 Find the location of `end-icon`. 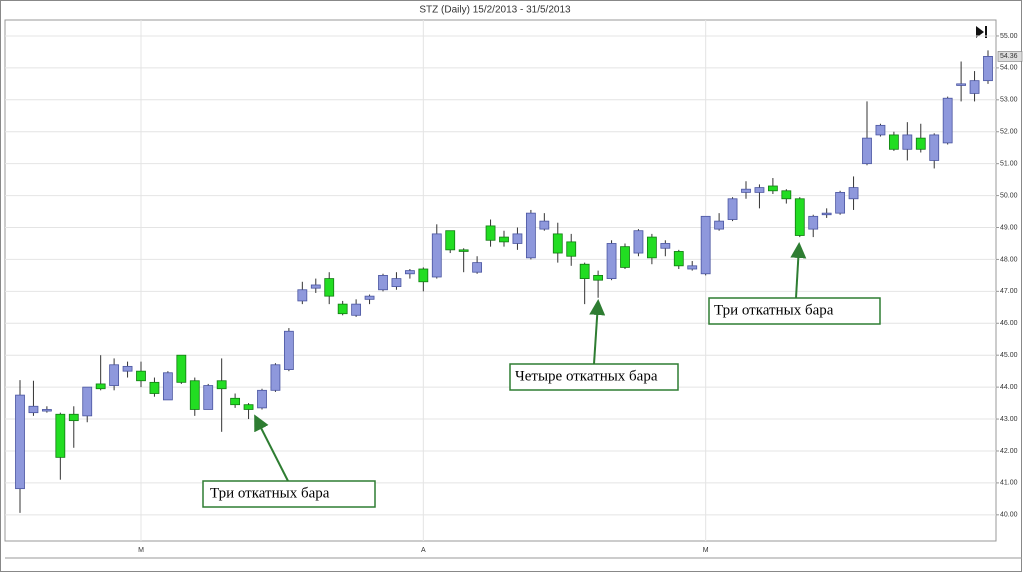

end-icon is located at coordinates (980, 32).